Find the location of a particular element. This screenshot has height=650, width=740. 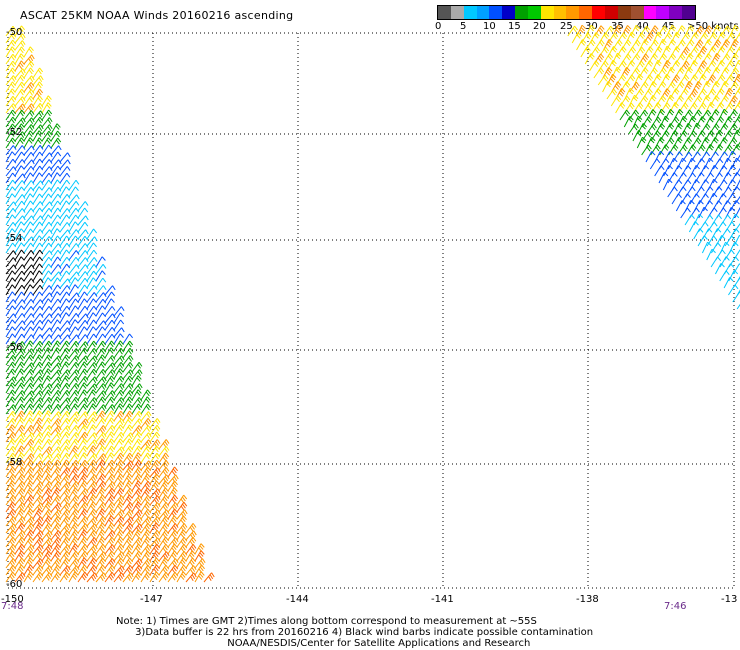

legend-label: 30 is located at coordinates (591, 26).